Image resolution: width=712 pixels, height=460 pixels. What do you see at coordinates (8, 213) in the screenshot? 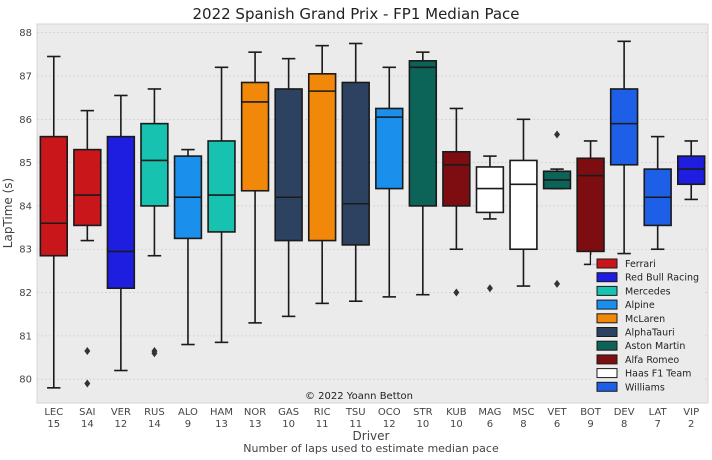
I see `y-axis-label: LapTime (s)` at bounding box center [8, 213].